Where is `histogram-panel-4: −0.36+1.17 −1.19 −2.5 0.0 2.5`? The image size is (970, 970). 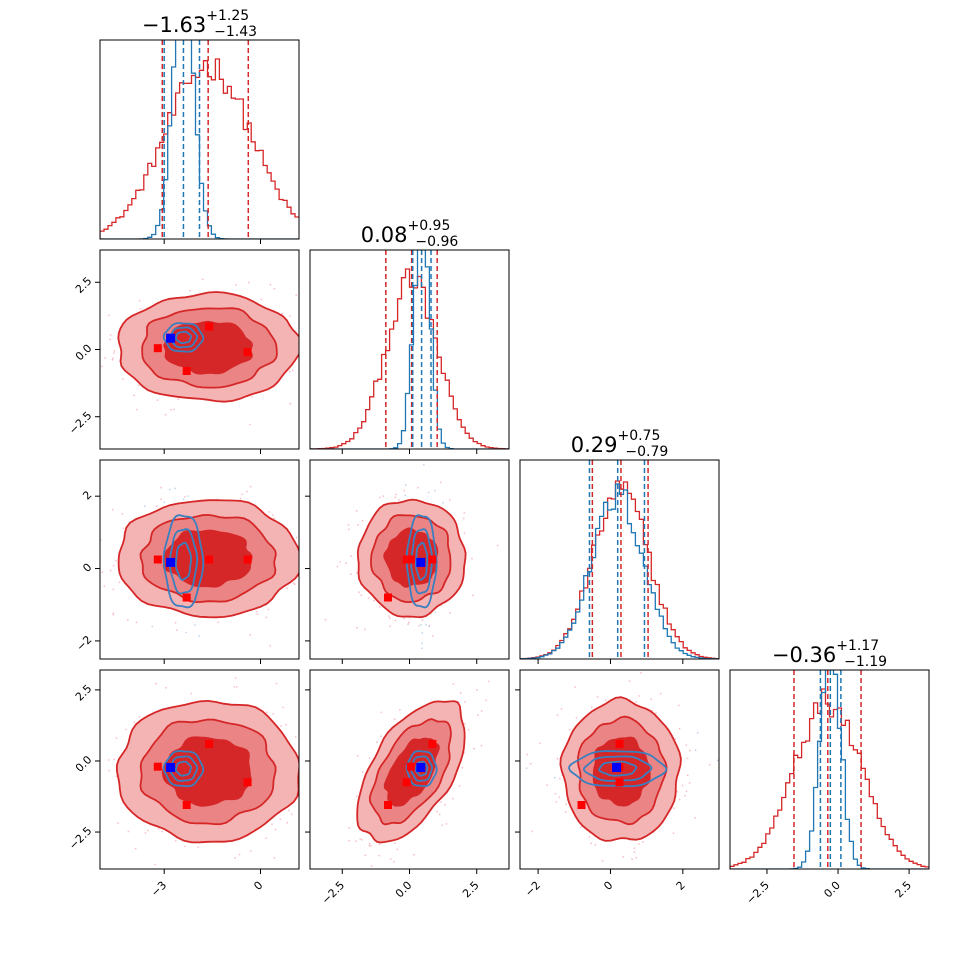 histogram-panel-4: −0.36+1.17 −1.19 −2.5 0.0 2.5 is located at coordinates (829, 772).